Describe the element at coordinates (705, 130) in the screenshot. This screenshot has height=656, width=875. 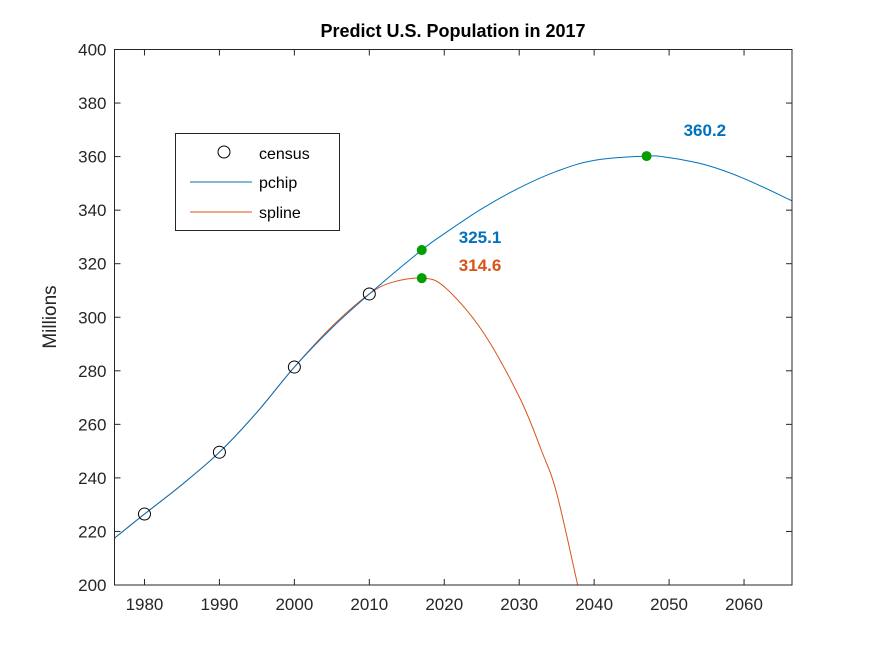
I see `prediction-label: 360.2` at that location.